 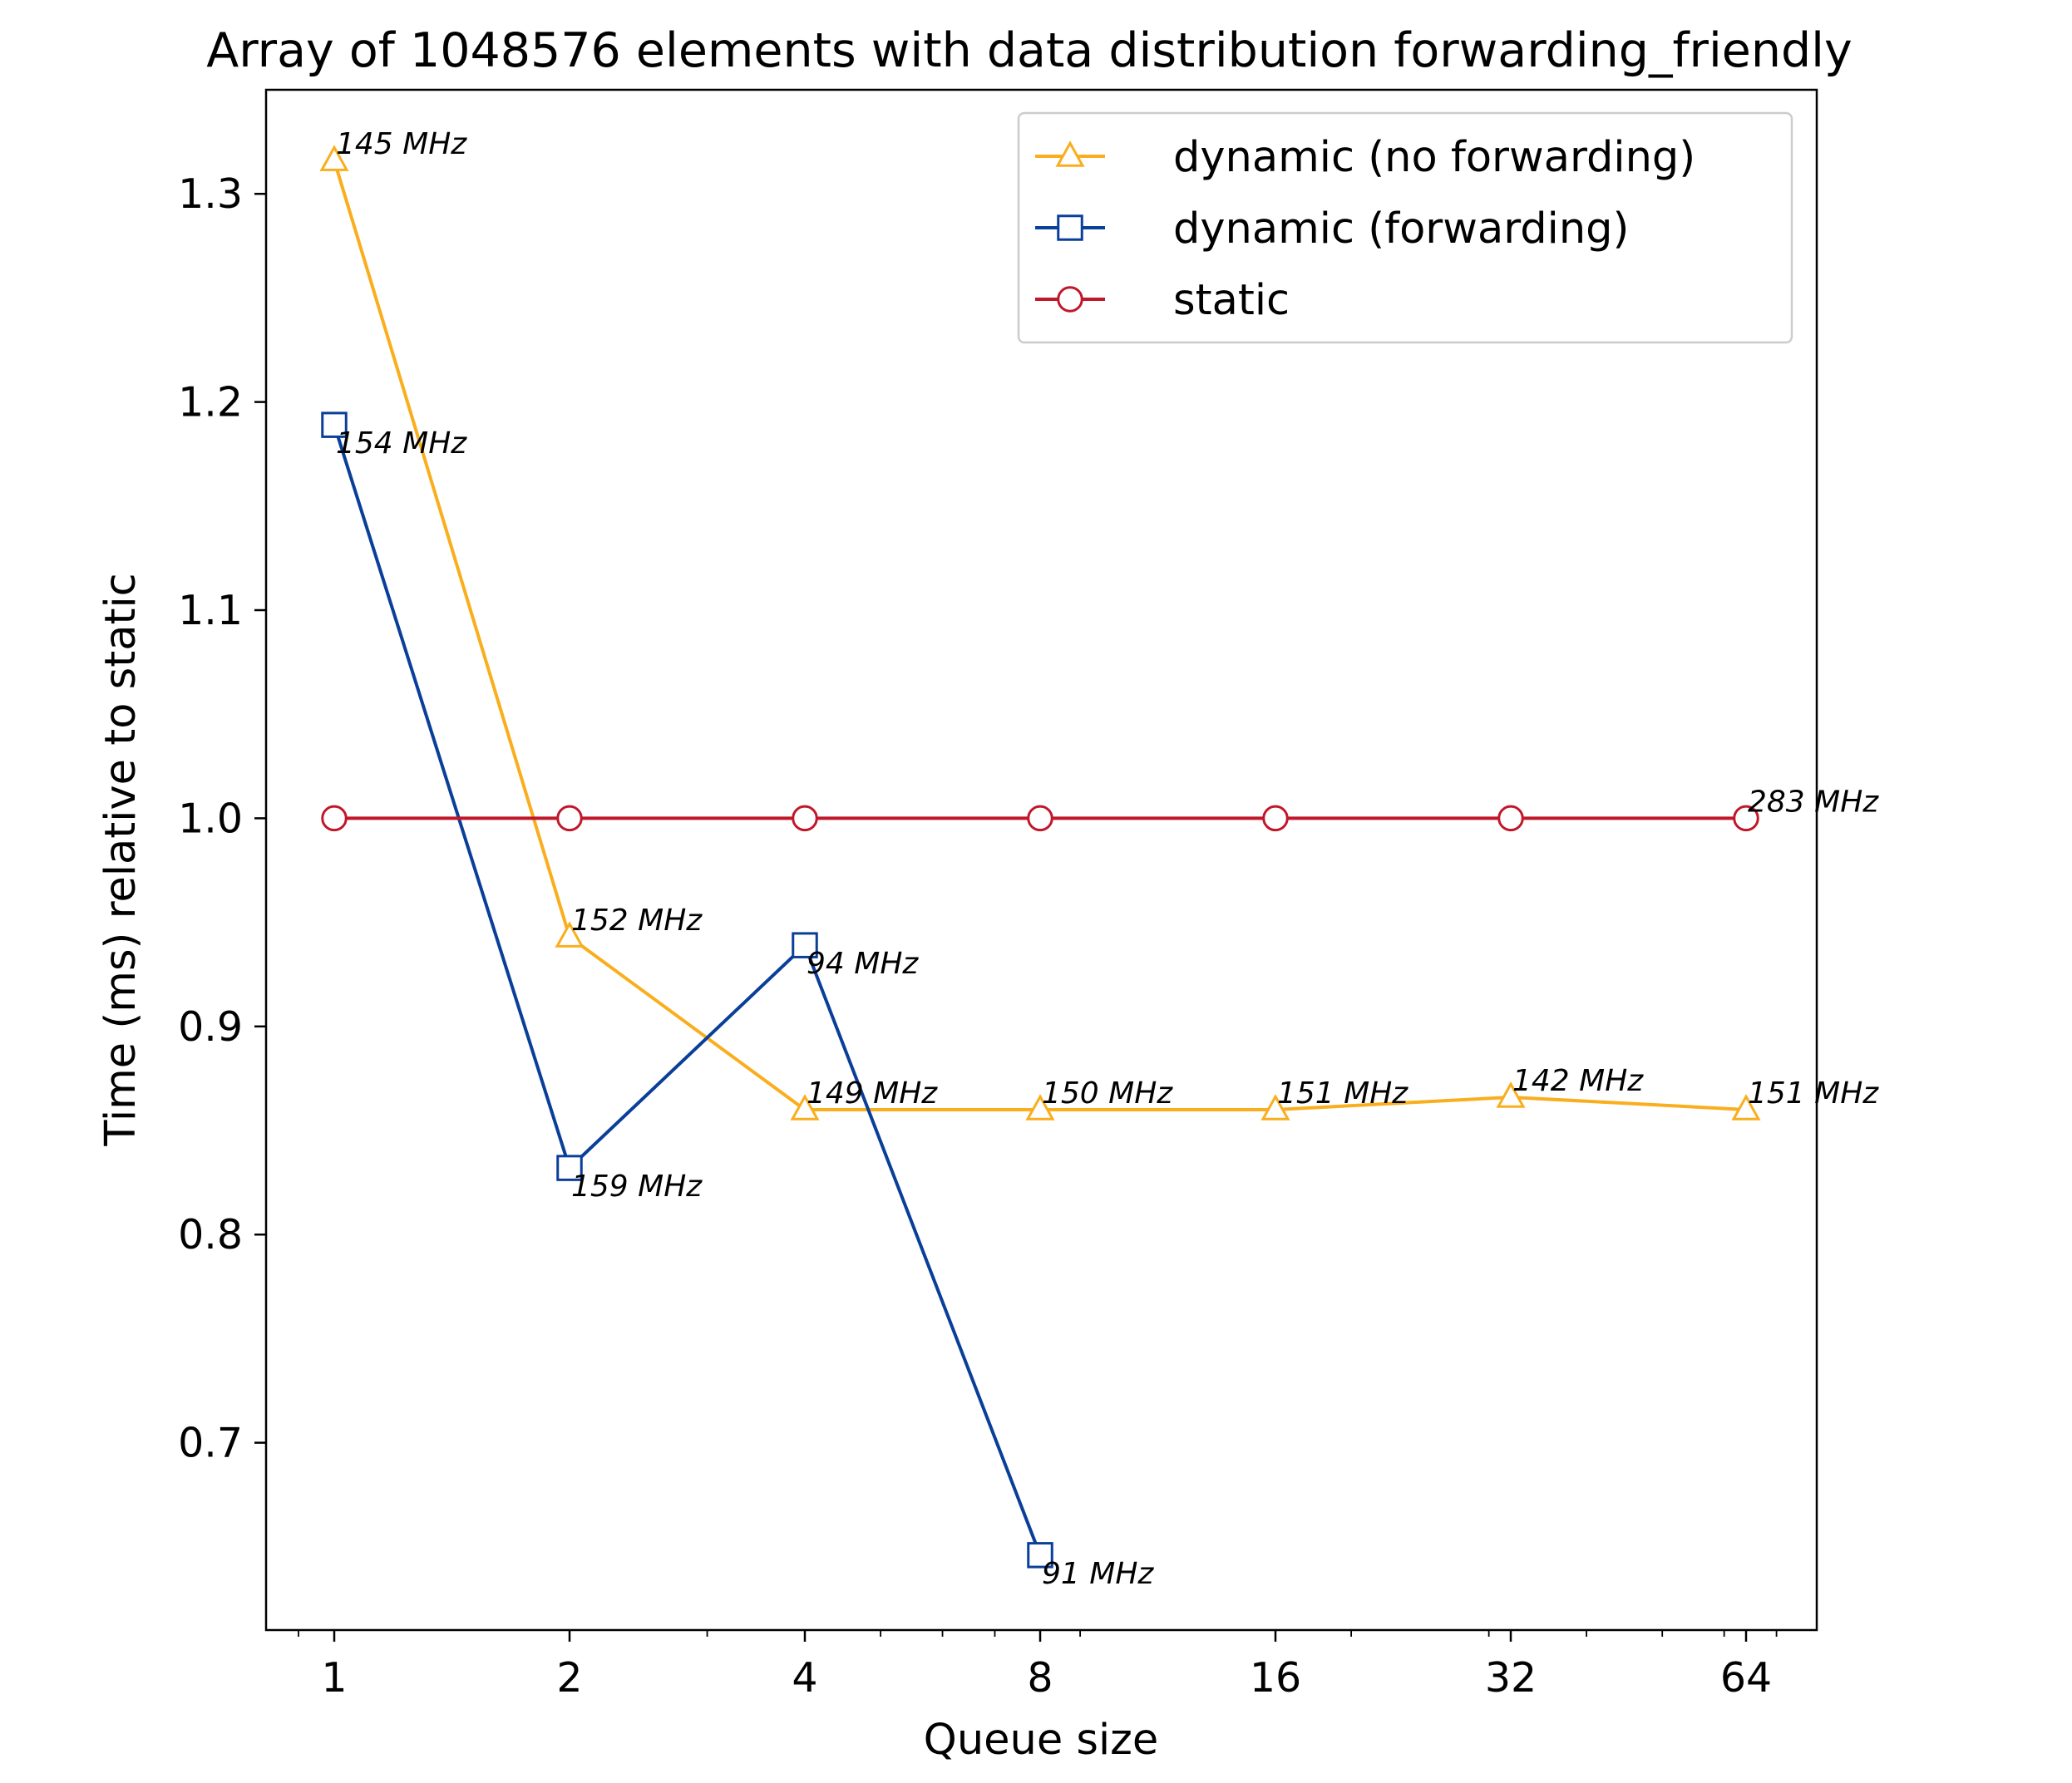 I want to click on y-tick-label: 1.2, so click(x=210, y=402).